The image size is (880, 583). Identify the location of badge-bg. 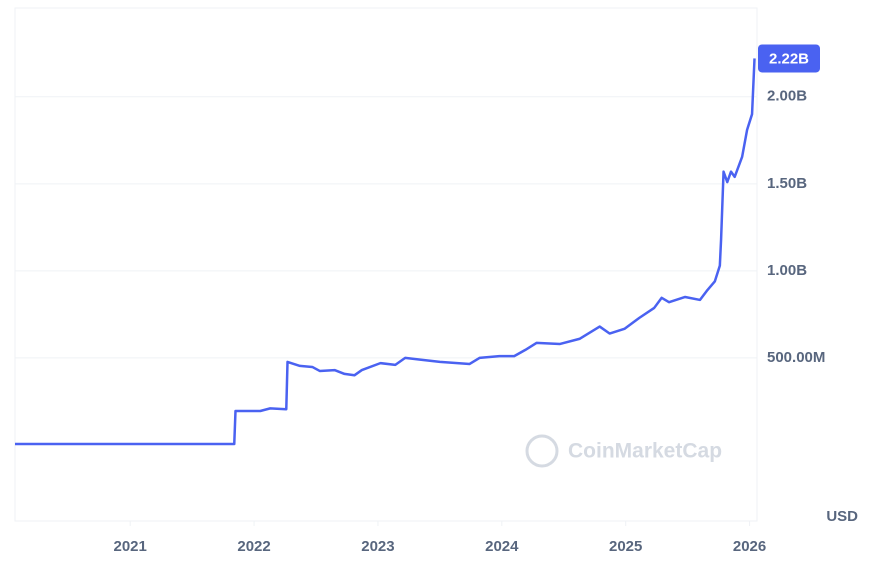
(789, 58).